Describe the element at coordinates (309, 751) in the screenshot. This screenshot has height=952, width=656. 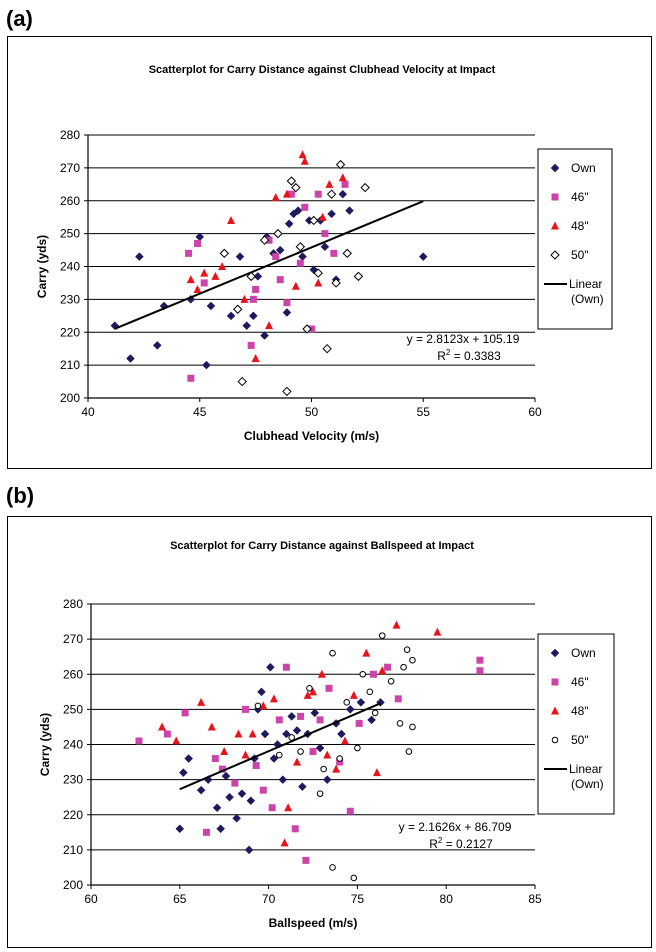
I see `data-points` at that location.